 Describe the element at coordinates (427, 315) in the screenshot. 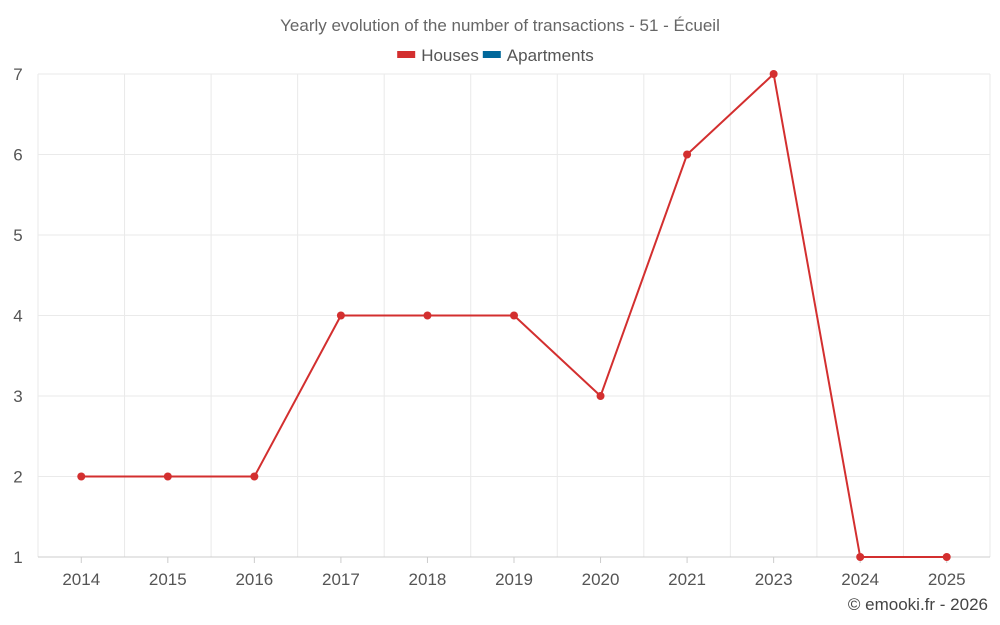

I see `data-point-houses-2018` at that location.